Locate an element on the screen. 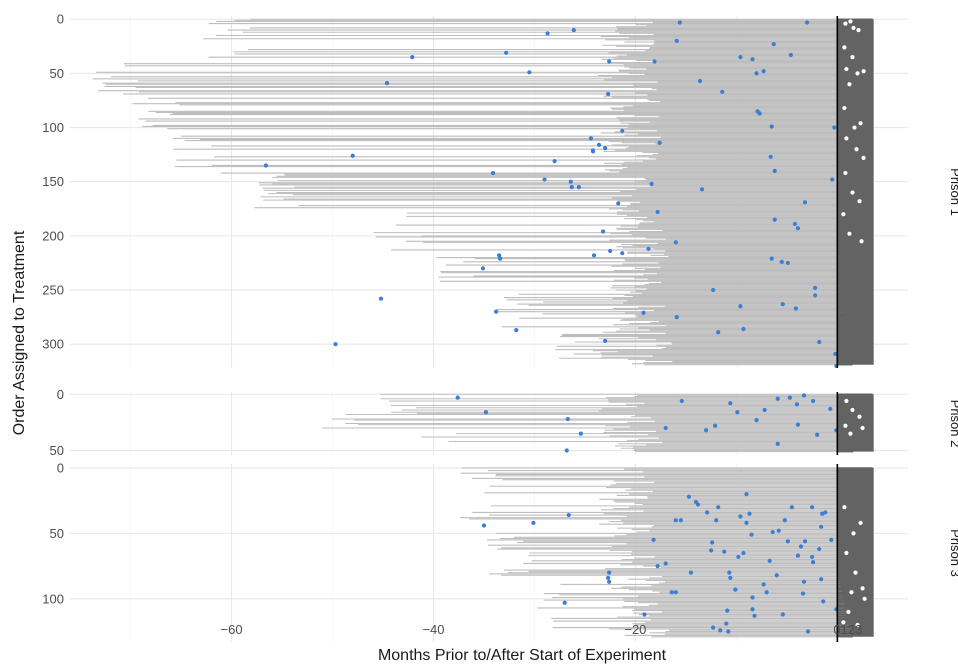  y-tick-label: 50 is located at coordinates (57, 533).